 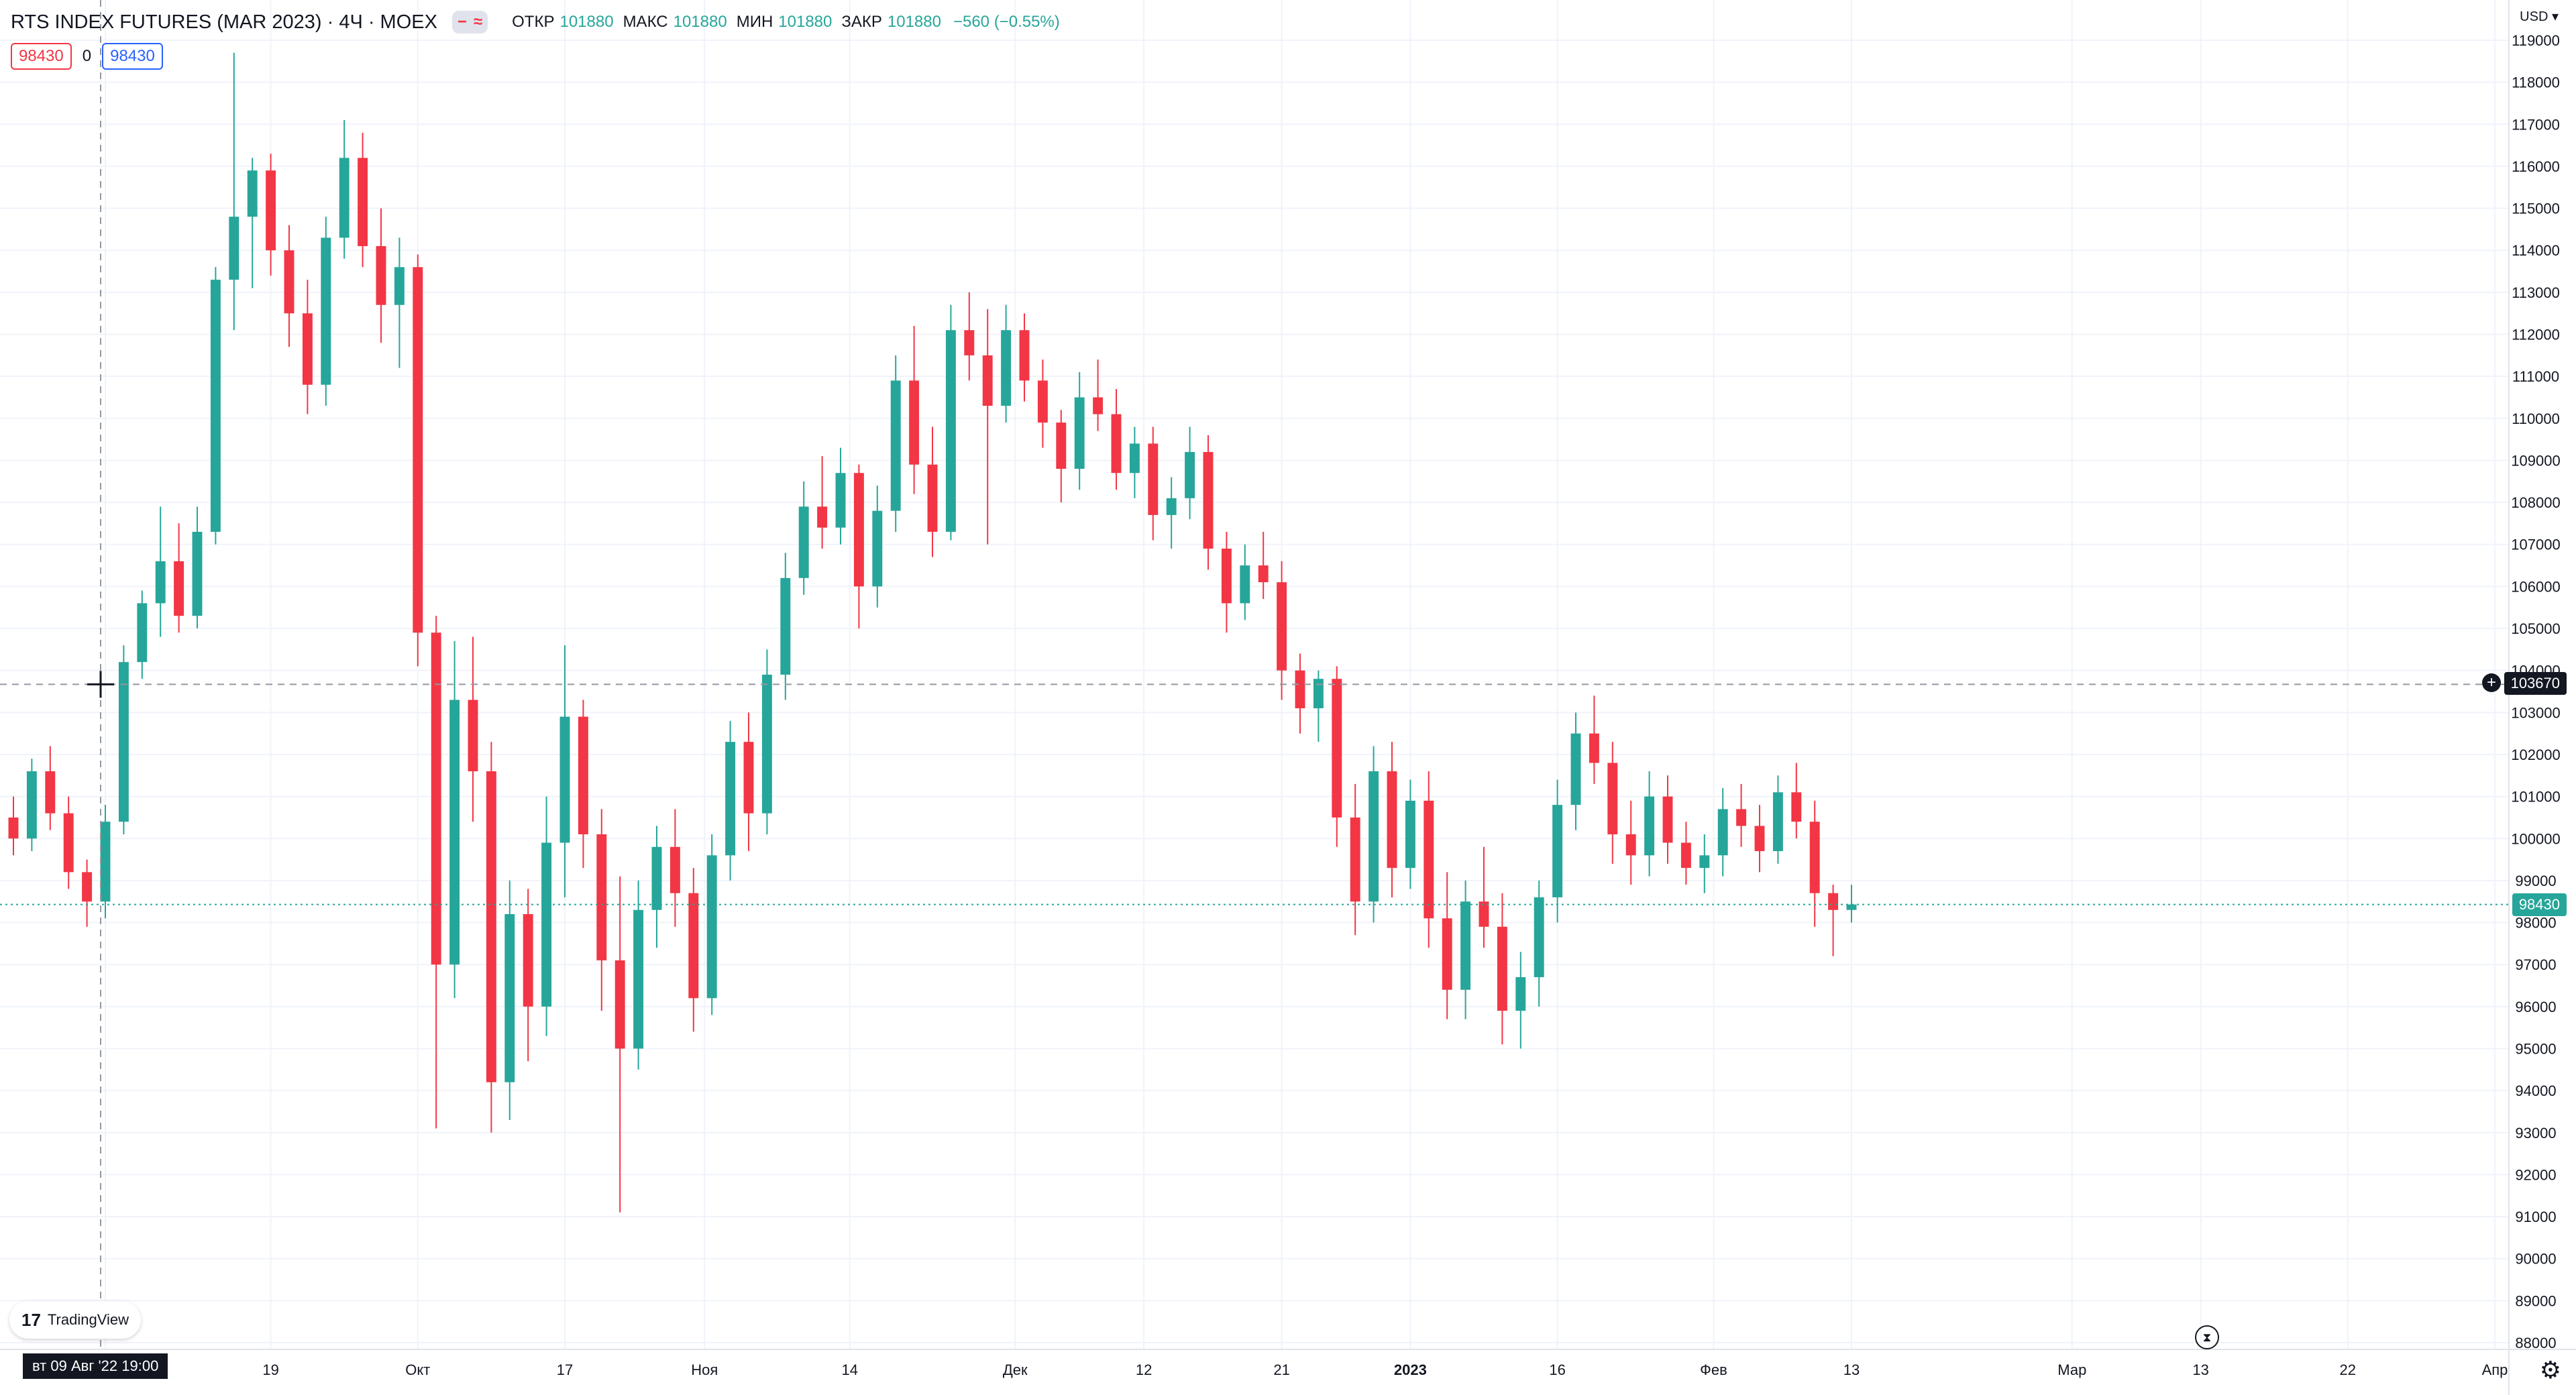 I want to click on open-label: ОТКР, so click(x=533, y=22).